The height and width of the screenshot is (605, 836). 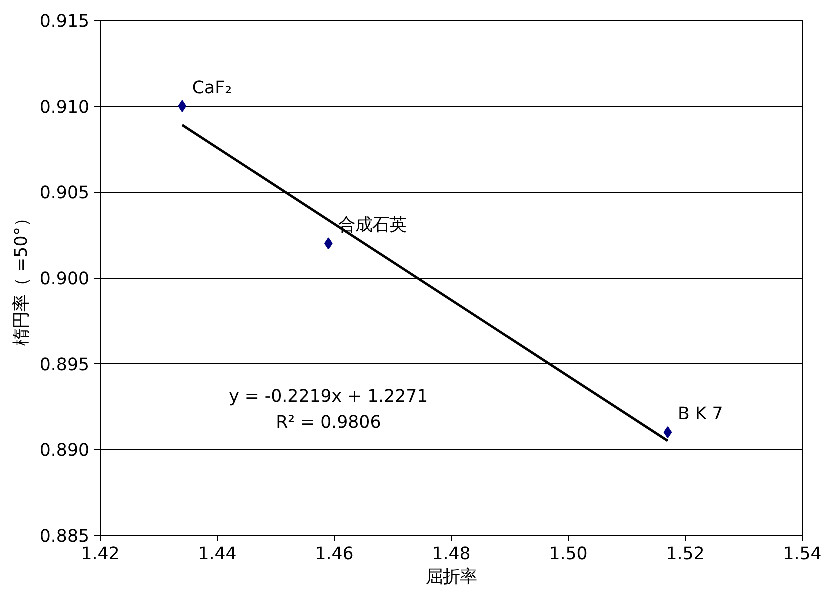 What do you see at coordinates (217, 554) in the screenshot?
I see `x-tick-label: 1.44` at bounding box center [217, 554].